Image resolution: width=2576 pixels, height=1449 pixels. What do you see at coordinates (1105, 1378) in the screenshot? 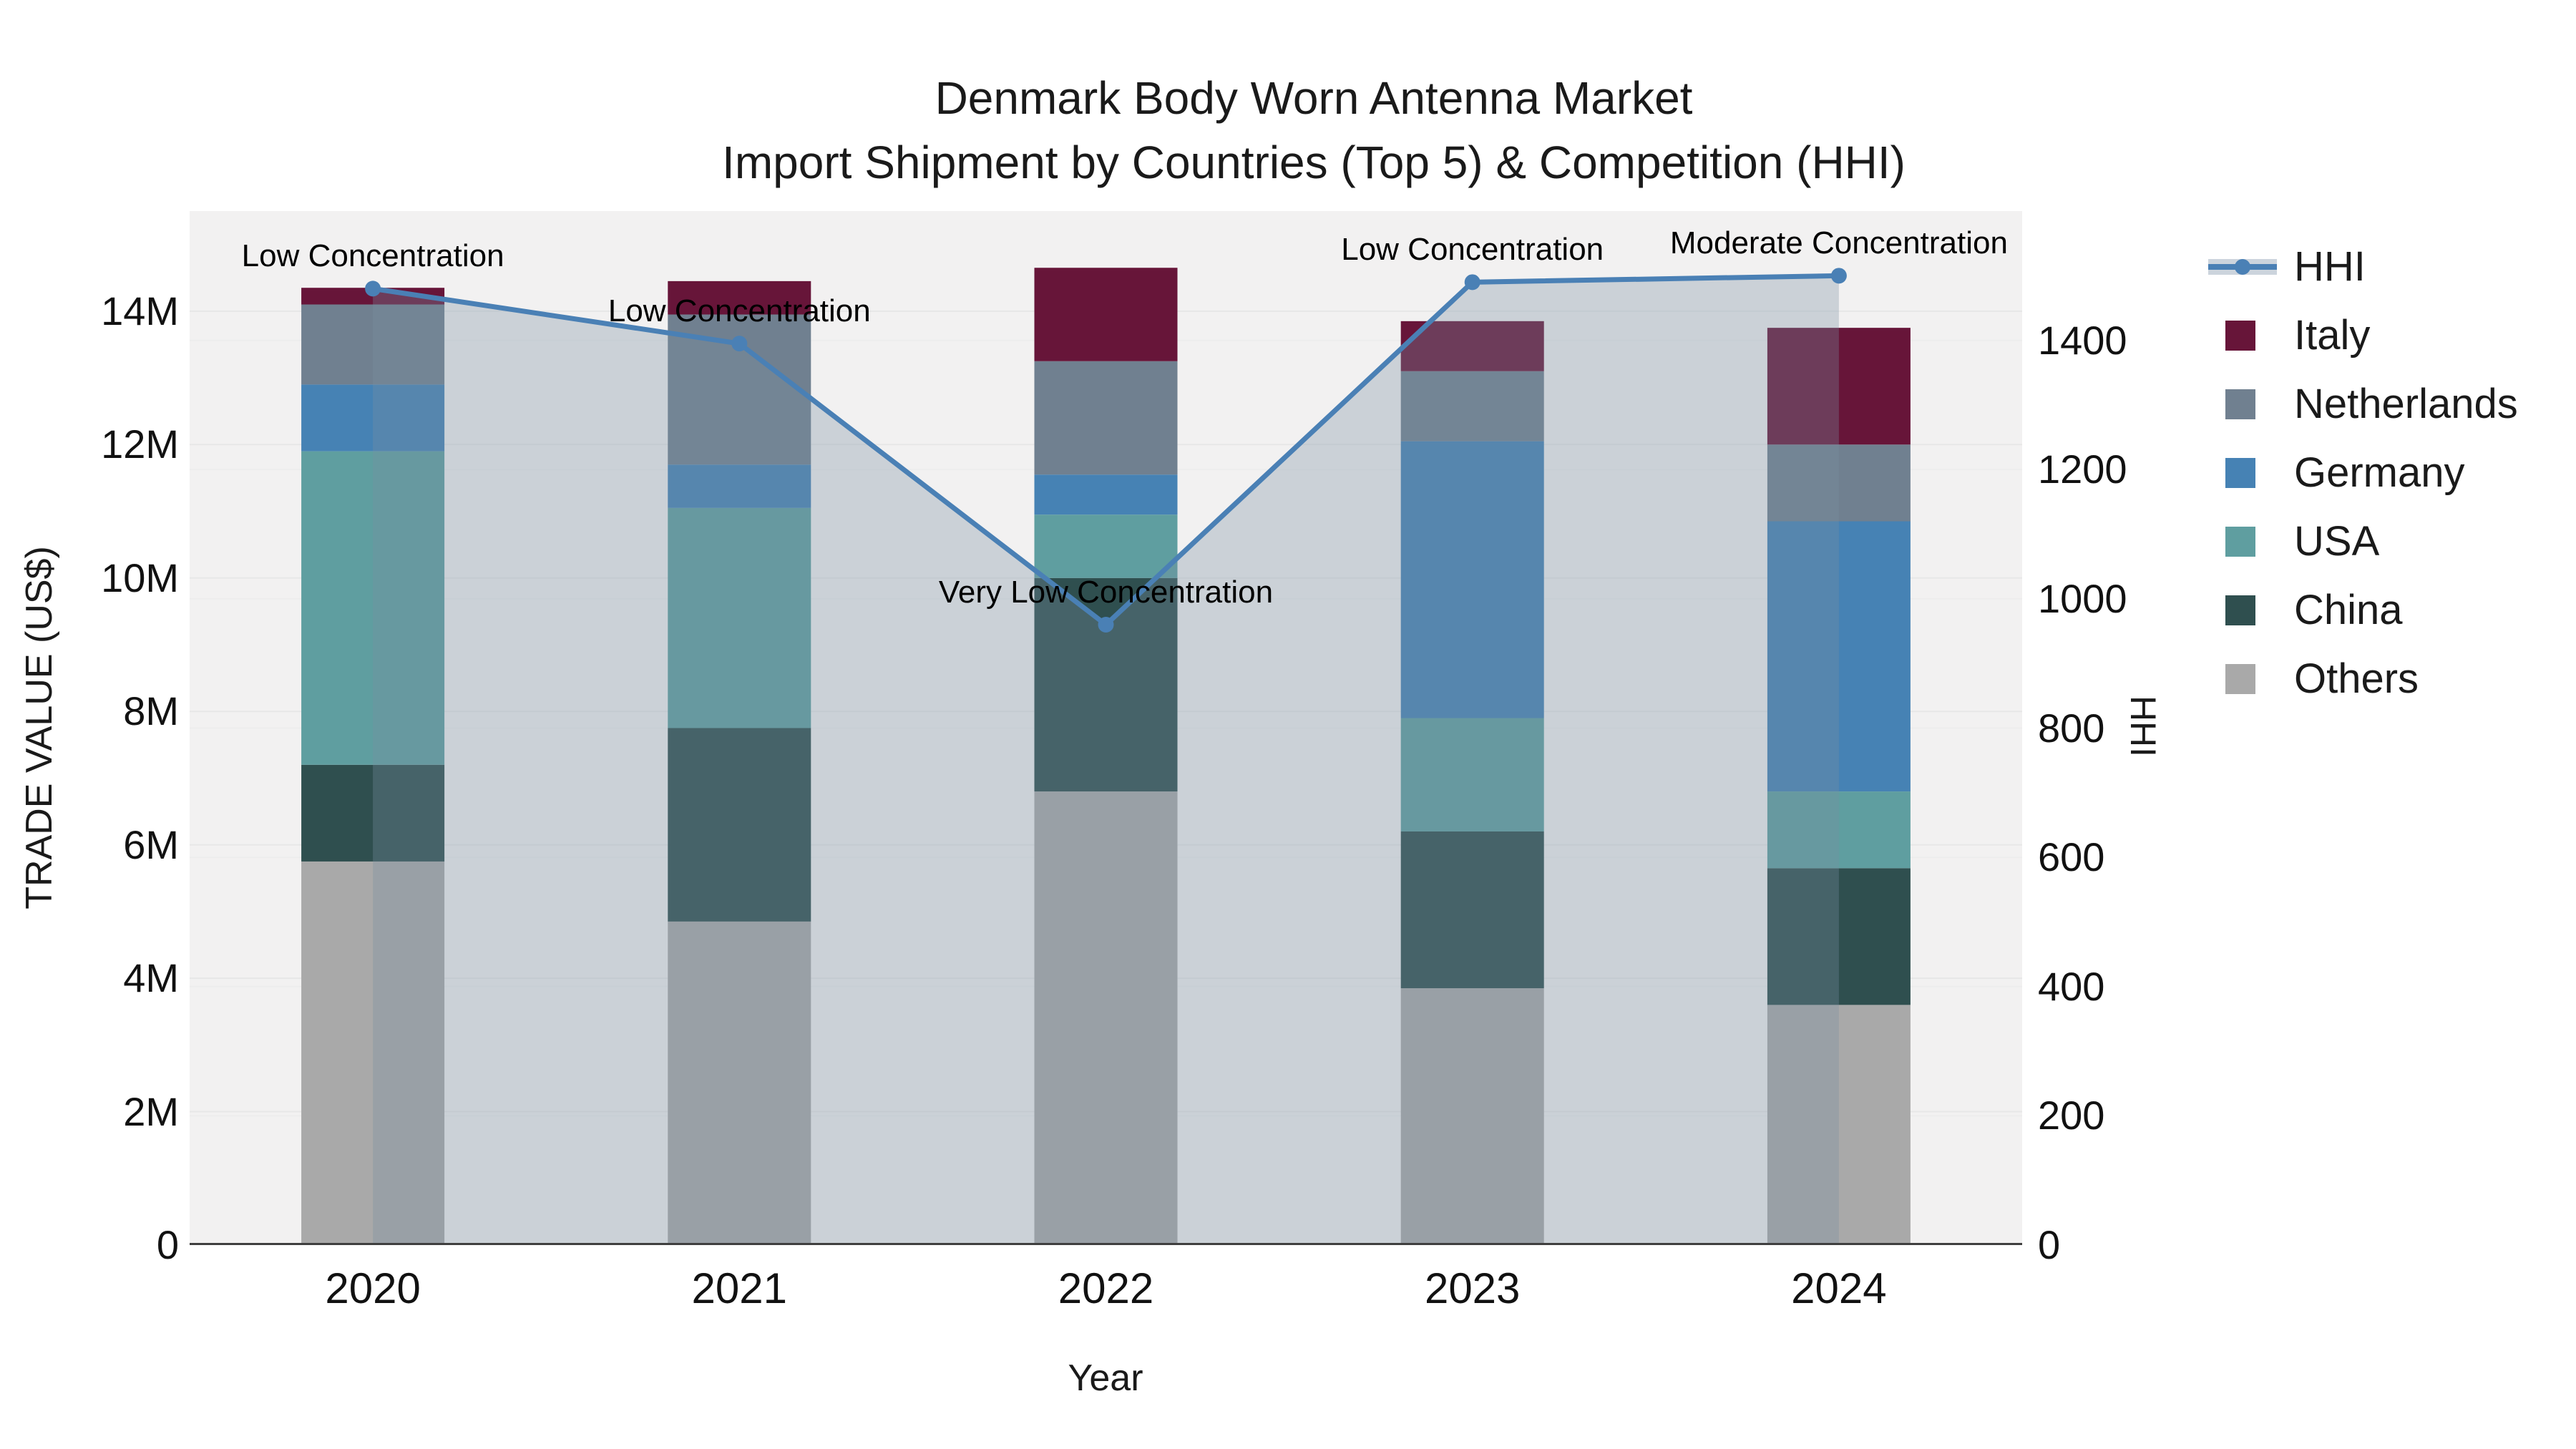
I see `x-axis-title: Year` at bounding box center [1105, 1378].